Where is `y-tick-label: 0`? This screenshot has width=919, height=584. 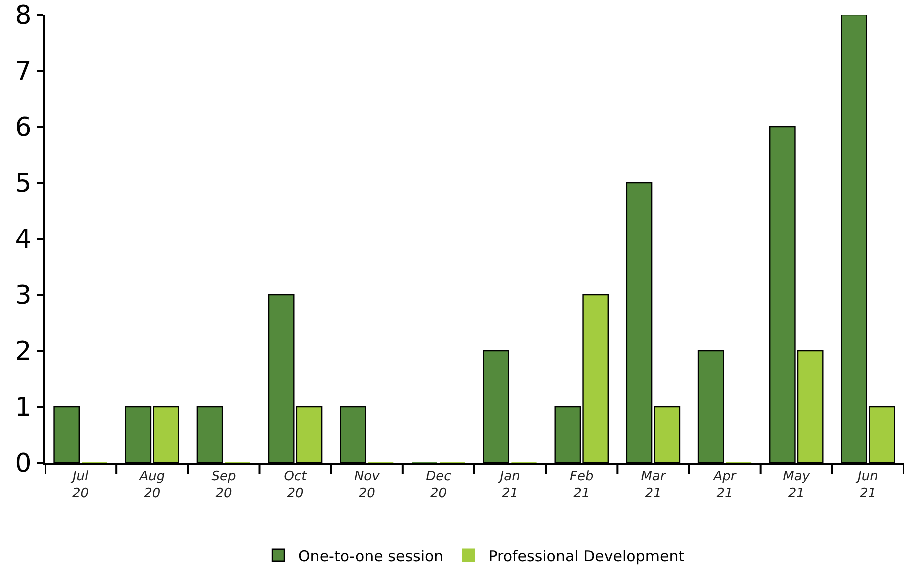
y-tick-label: 0 is located at coordinates (23, 464).